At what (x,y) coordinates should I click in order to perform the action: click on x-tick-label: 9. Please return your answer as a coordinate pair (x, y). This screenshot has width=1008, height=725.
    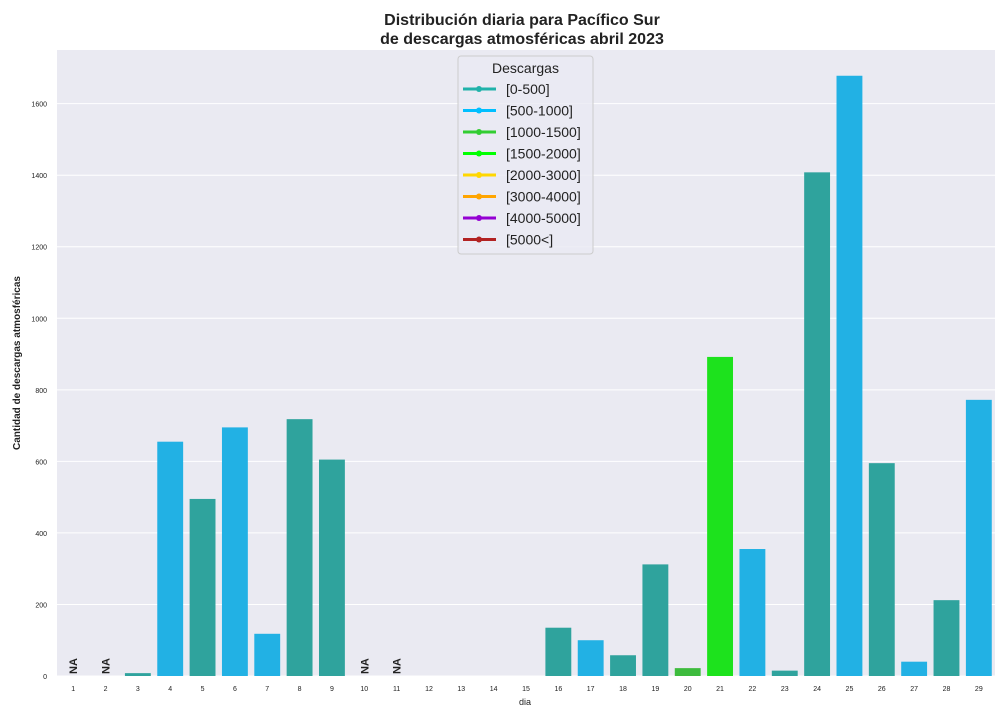
    Looking at the image, I should click on (332, 689).